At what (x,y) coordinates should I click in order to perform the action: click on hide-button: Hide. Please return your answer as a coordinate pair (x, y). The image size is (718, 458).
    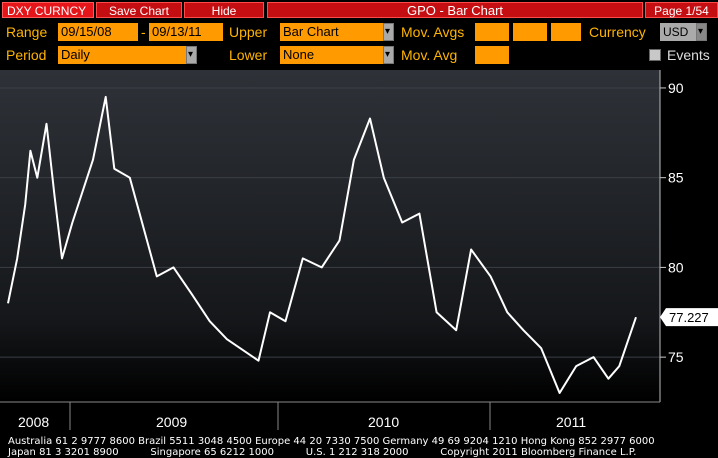
    Looking at the image, I should click on (224, 10).